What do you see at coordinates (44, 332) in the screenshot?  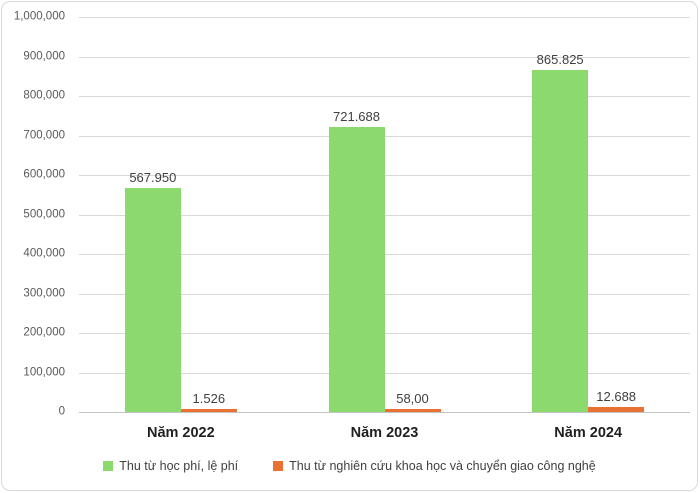 I see `y-tick-label: 200,000` at bounding box center [44, 332].